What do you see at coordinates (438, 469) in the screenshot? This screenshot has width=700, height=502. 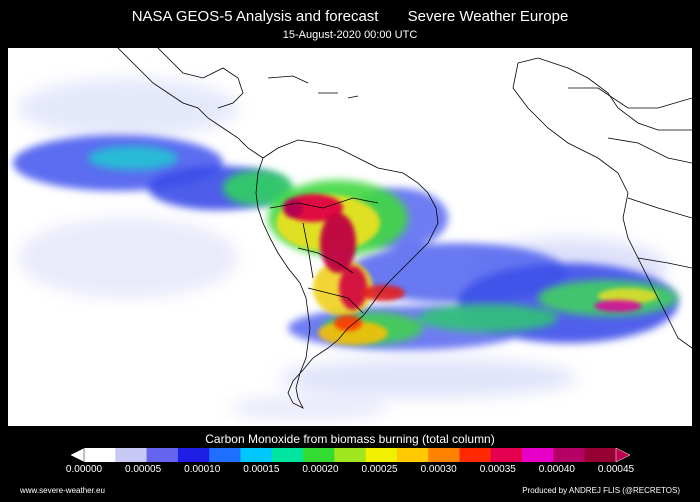 I see `colorbar-tick-label: 0.00030` at bounding box center [438, 469].